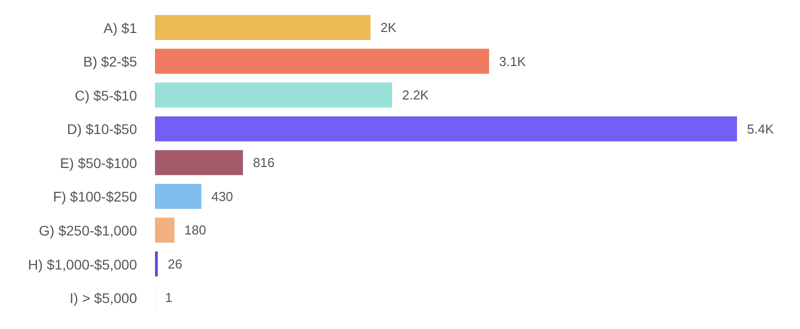  Describe the element at coordinates (110, 62) in the screenshot. I see `y-tick-label: B) $2-$5` at that location.